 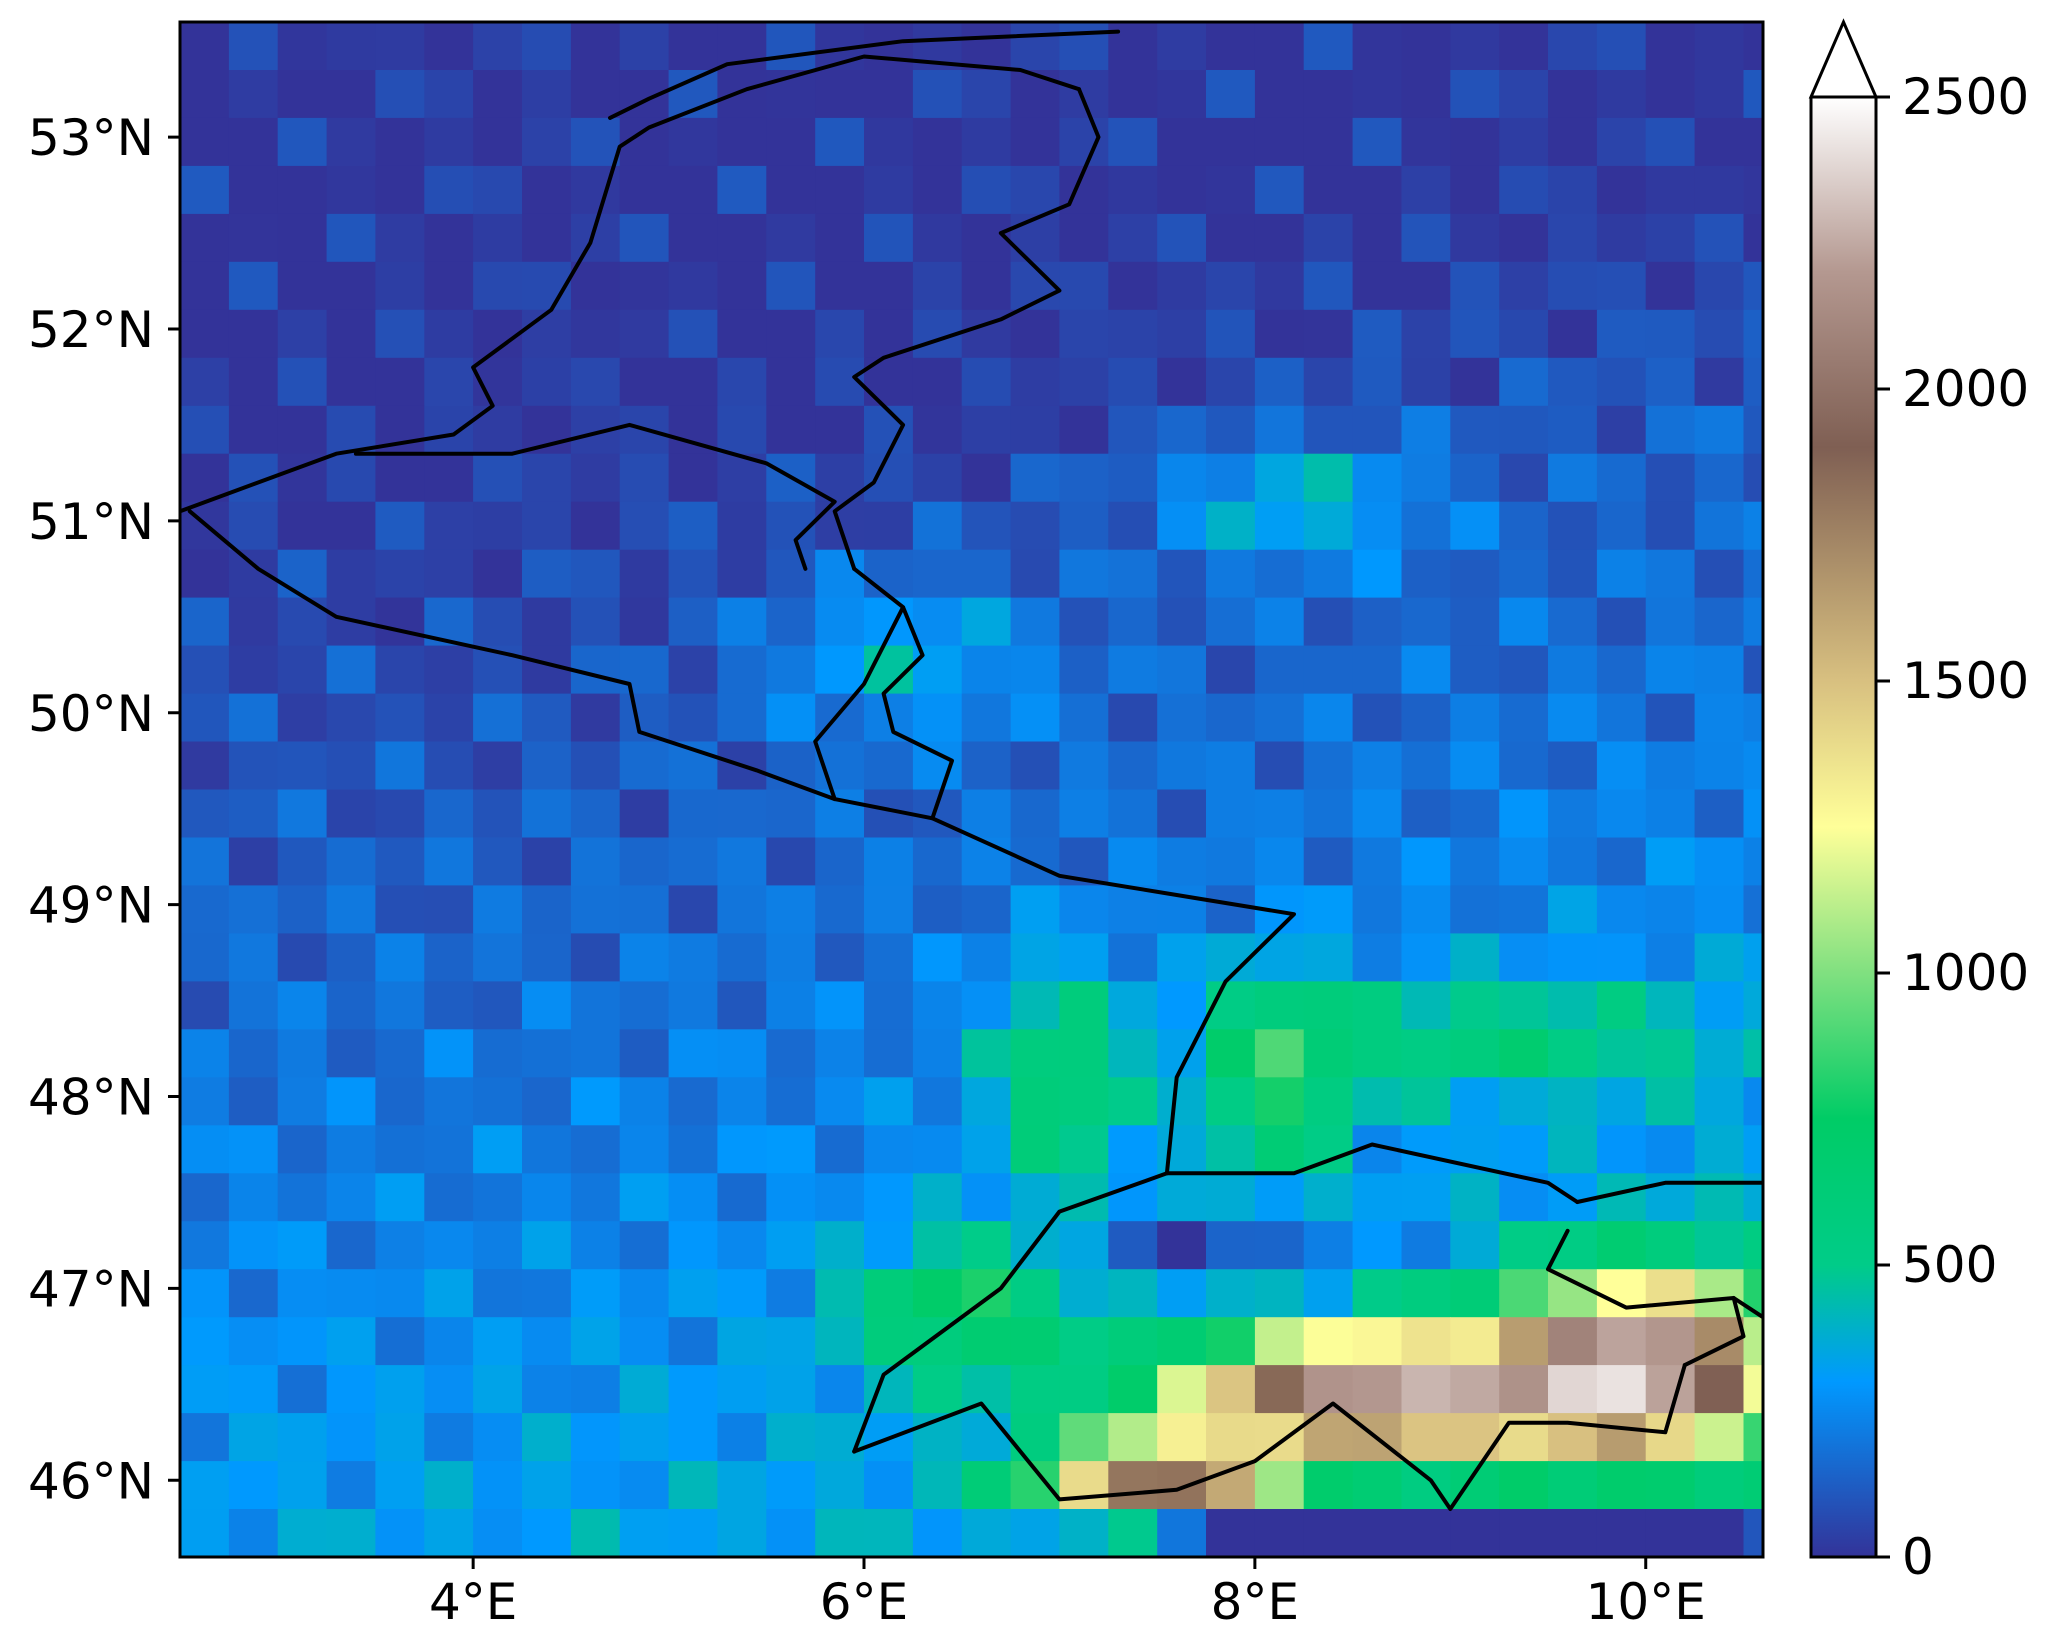 I want to click on colorbar-tick-label: 500, so click(x=1949, y=1265).